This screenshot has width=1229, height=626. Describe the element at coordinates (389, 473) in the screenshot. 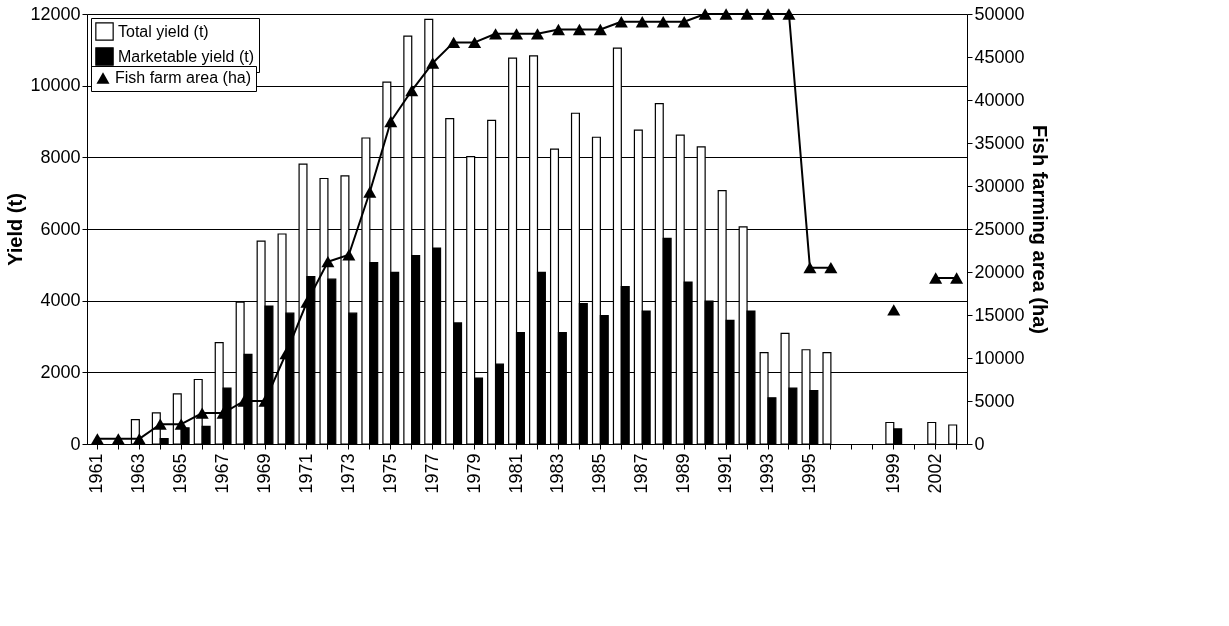

I see `x-tick-label: 1975` at that location.